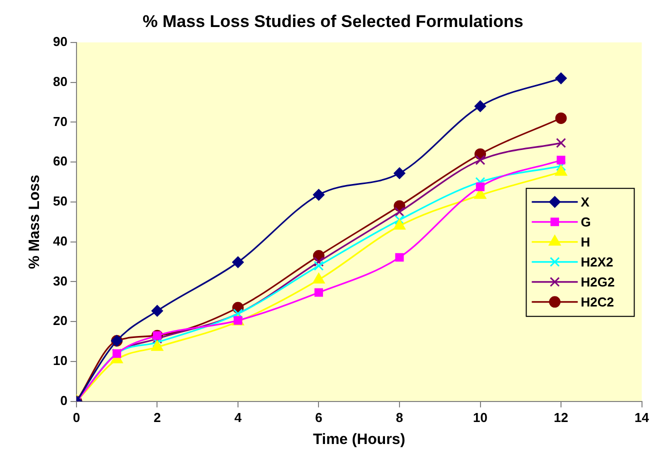 Image resolution: width=652 pixels, height=459 pixels. Describe the element at coordinates (359, 439) in the screenshot. I see `x-axis-title: Time (Hours)` at that location.